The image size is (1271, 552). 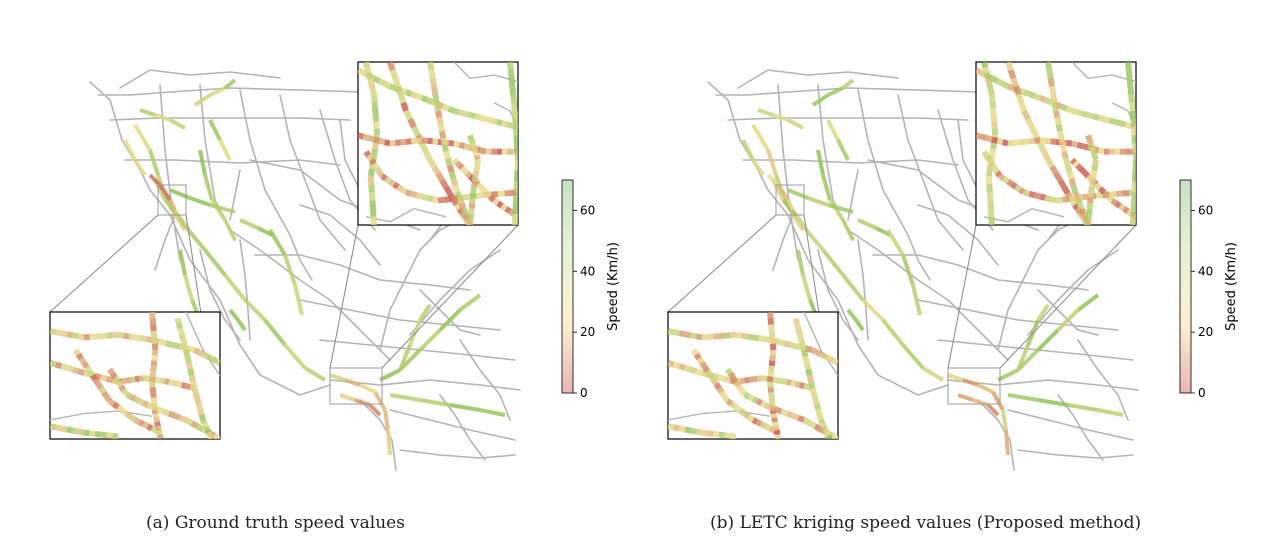 What do you see at coordinates (1103, 72) in the screenshot?
I see `inset-road` at bounding box center [1103, 72].